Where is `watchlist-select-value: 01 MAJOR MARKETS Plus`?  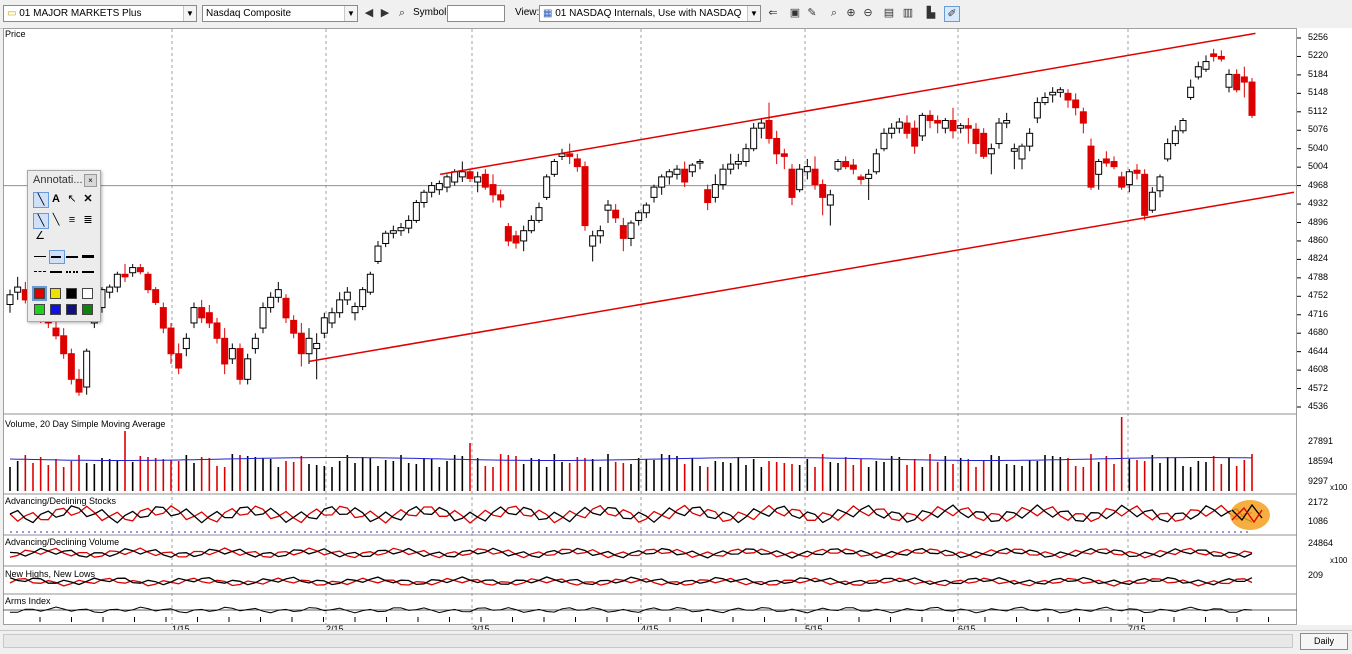 watchlist-select-value: 01 MAJOR MARKETS Plus is located at coordinates (80, 13).